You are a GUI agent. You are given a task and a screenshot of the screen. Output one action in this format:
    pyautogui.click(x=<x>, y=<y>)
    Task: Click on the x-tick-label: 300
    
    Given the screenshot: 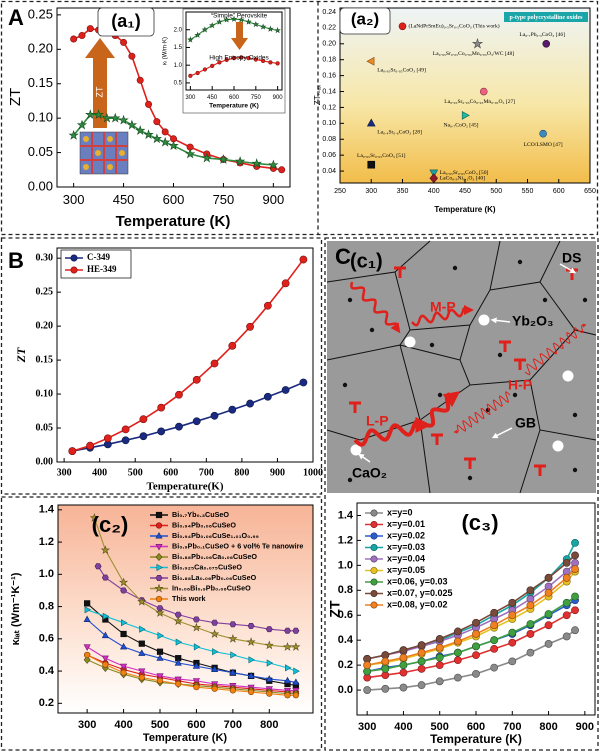 What is the action you would take?
    pyautogui.click(x=87, y=725)
    